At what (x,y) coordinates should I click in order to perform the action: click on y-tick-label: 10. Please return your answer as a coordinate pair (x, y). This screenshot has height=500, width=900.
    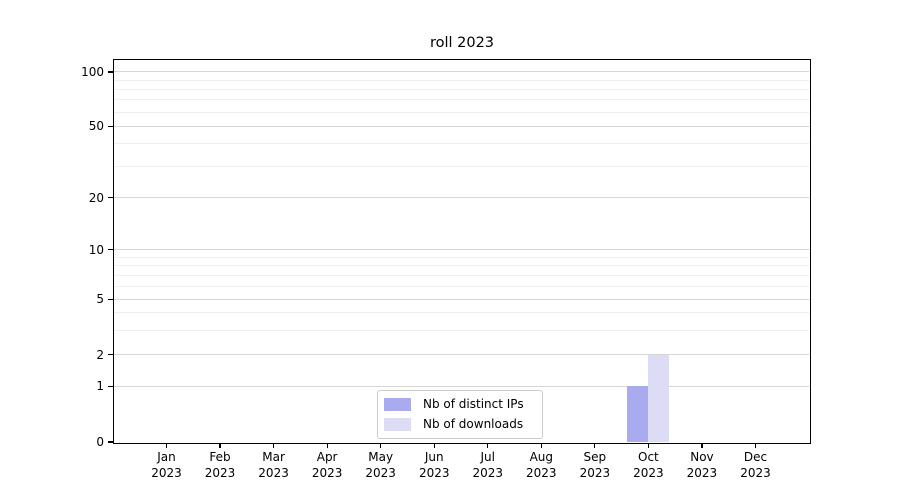
    Looking at the image, I should click on (96, 249).